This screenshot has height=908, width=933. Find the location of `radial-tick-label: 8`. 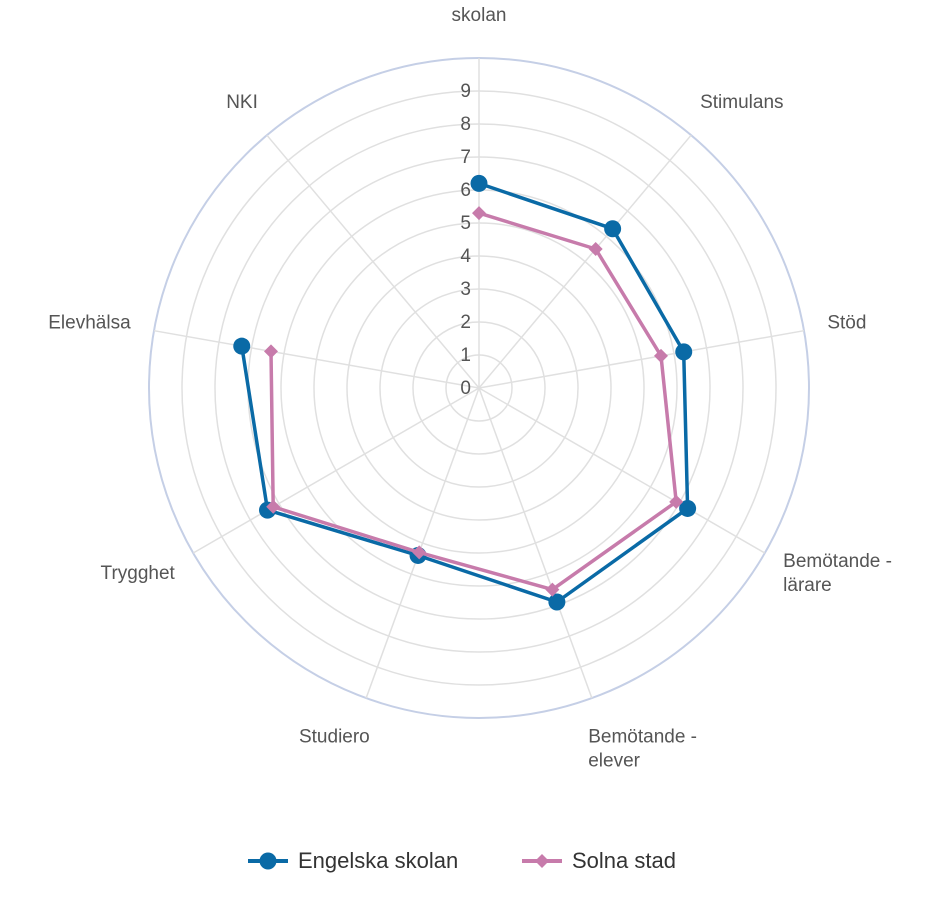

radial-tick-label: 8 is located at coordinates (465, 124).